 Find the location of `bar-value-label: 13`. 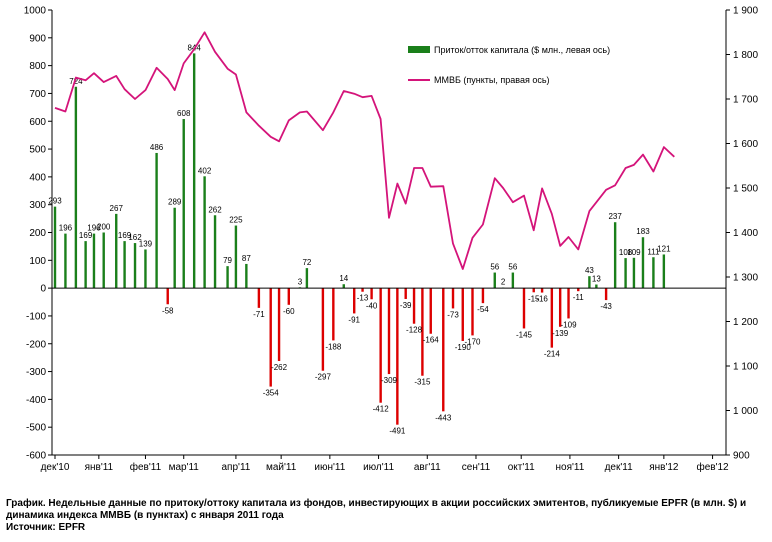

bar-value-label: 13 is located at coordinates (596, 279).